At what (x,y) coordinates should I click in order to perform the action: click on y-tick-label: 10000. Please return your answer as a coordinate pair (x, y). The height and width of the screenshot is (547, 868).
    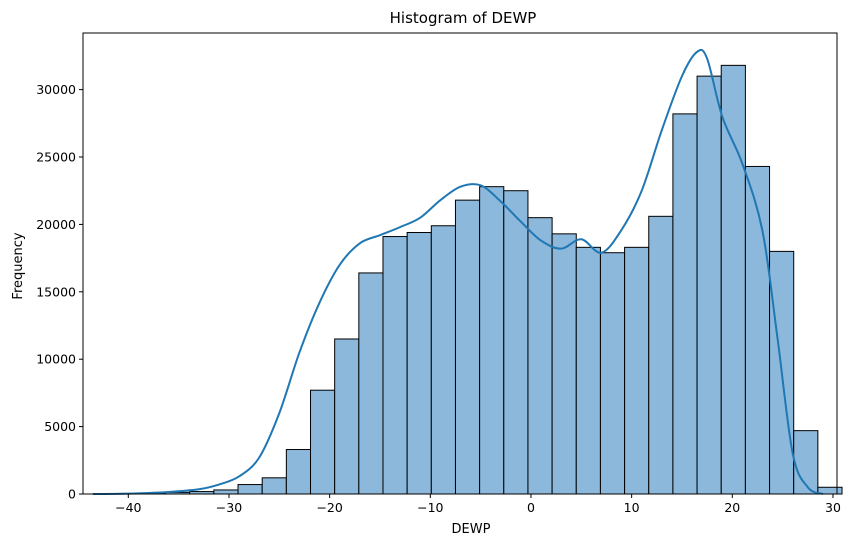
    Looking at the image, I should click on (56, 359).